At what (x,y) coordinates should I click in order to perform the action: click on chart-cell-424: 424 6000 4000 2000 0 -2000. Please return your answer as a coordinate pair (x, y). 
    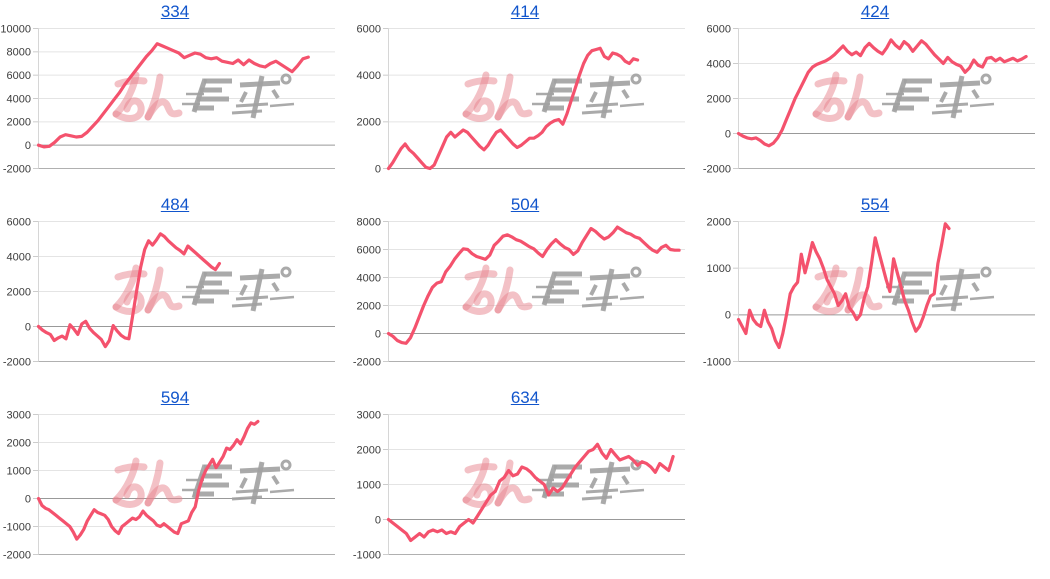
    Looking at the image, I should click on (875, 96).